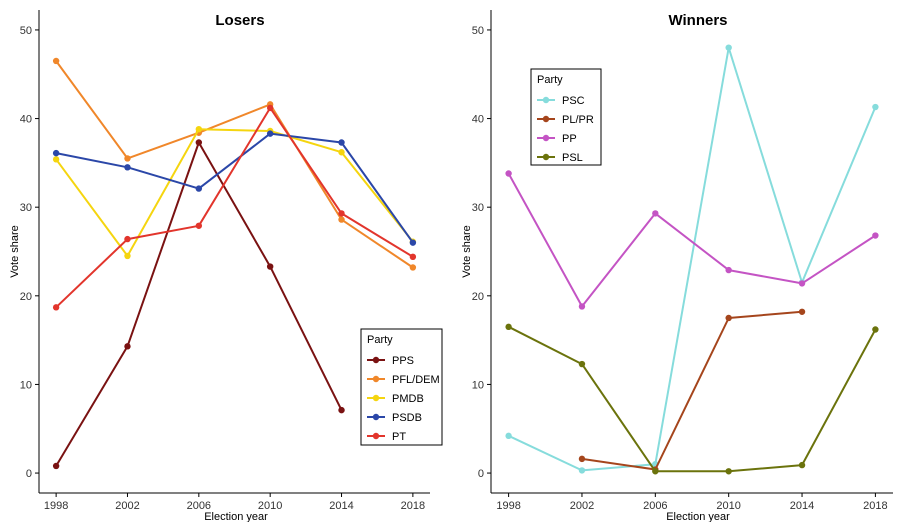  I want to click on series-pp, so click(692, 240).